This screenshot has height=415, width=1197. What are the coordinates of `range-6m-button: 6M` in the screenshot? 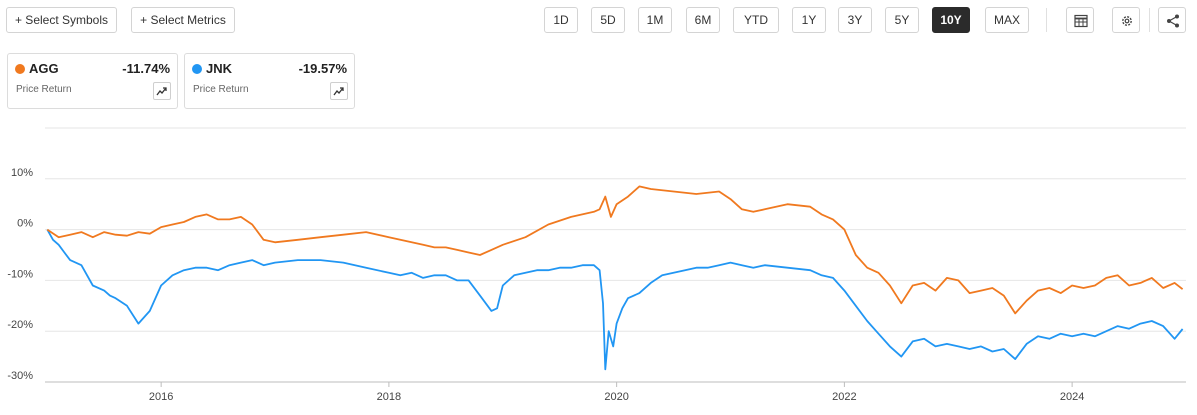 It's located at (703, 20).